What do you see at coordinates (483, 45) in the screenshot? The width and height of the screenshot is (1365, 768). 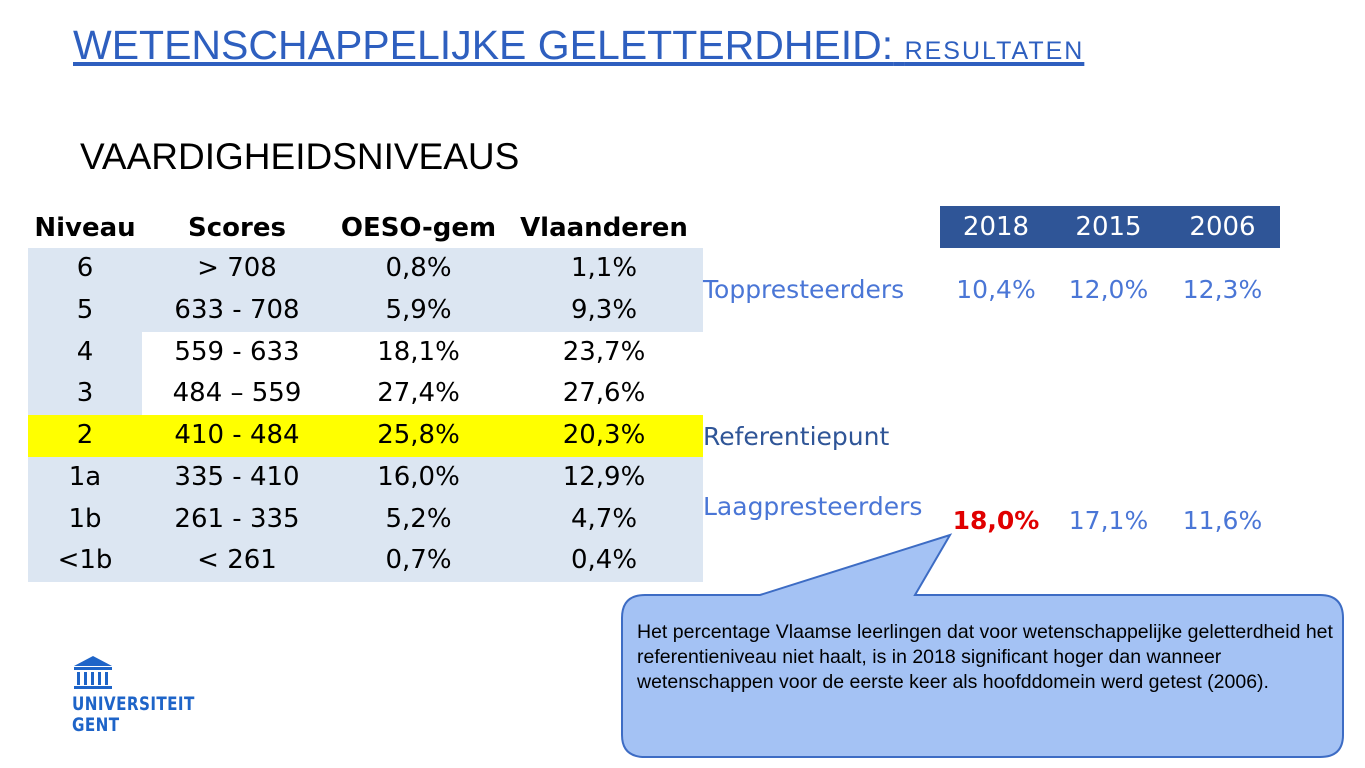 I see `title-text: WETENSCHAPPELIJKE GELETTERDHEID:` at bounding box center [483, 45].